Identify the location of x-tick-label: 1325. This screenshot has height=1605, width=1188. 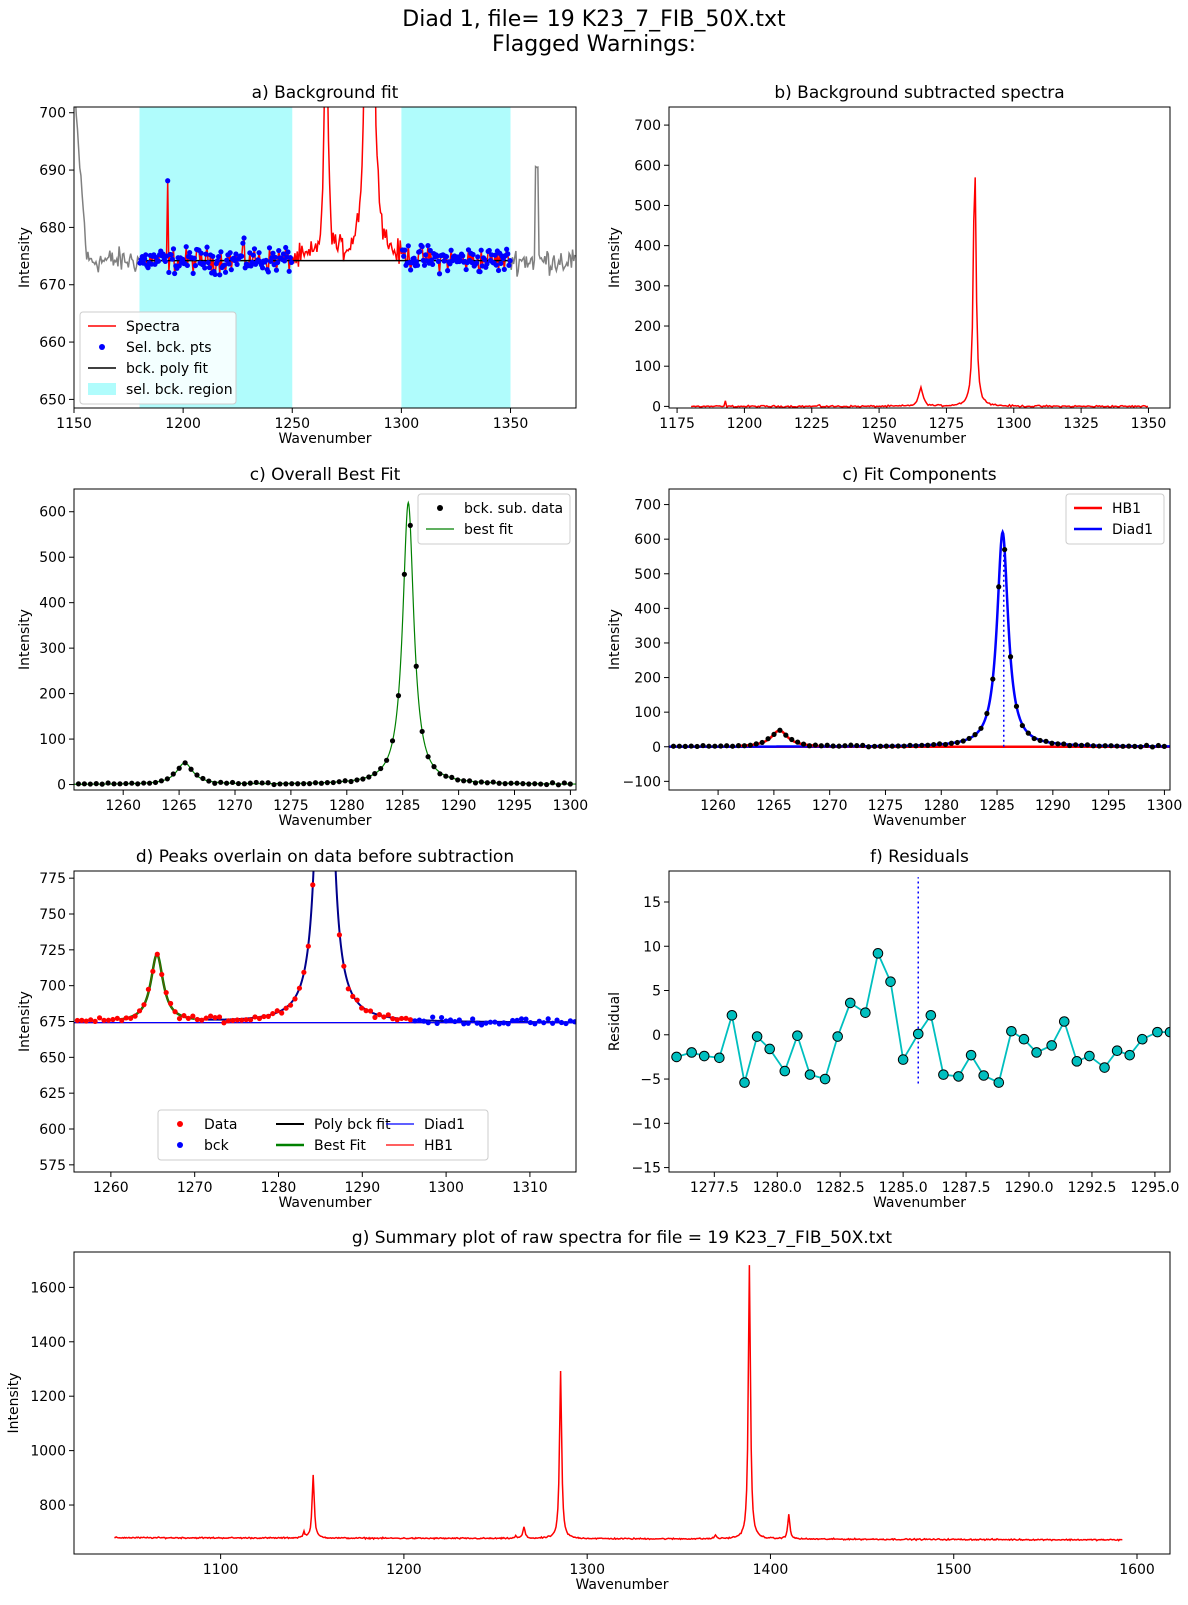
(1081, 424).